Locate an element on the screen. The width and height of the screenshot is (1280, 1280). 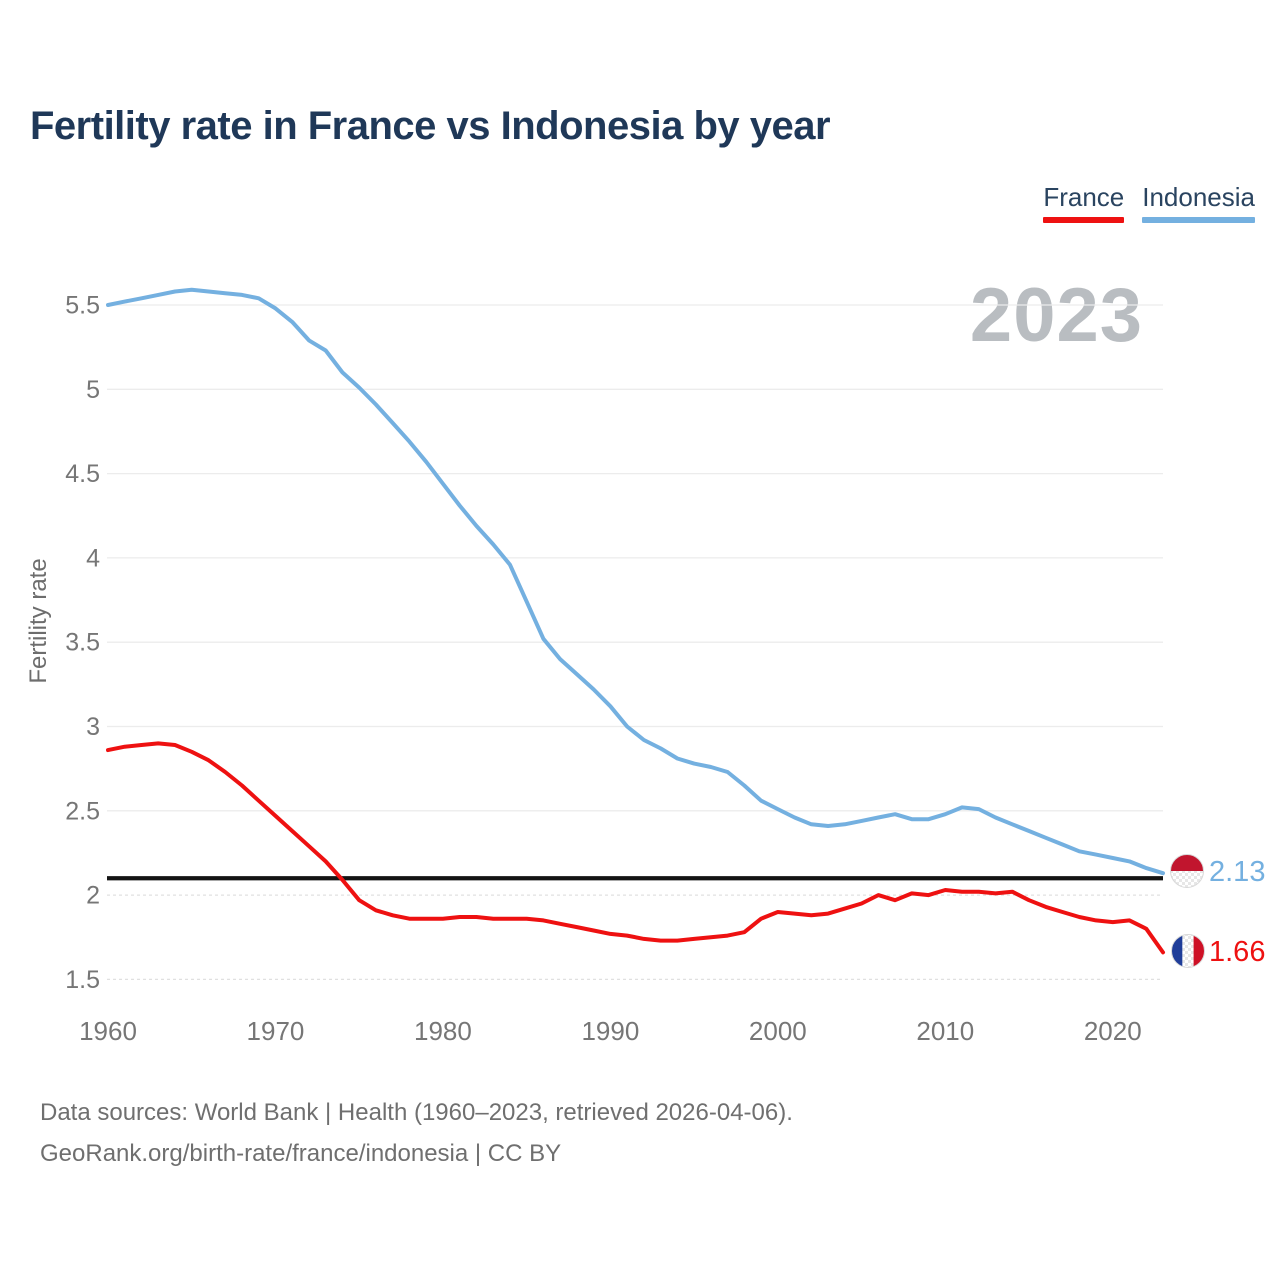
legend-underline-indonesia is located at coordinates (1198, 220).